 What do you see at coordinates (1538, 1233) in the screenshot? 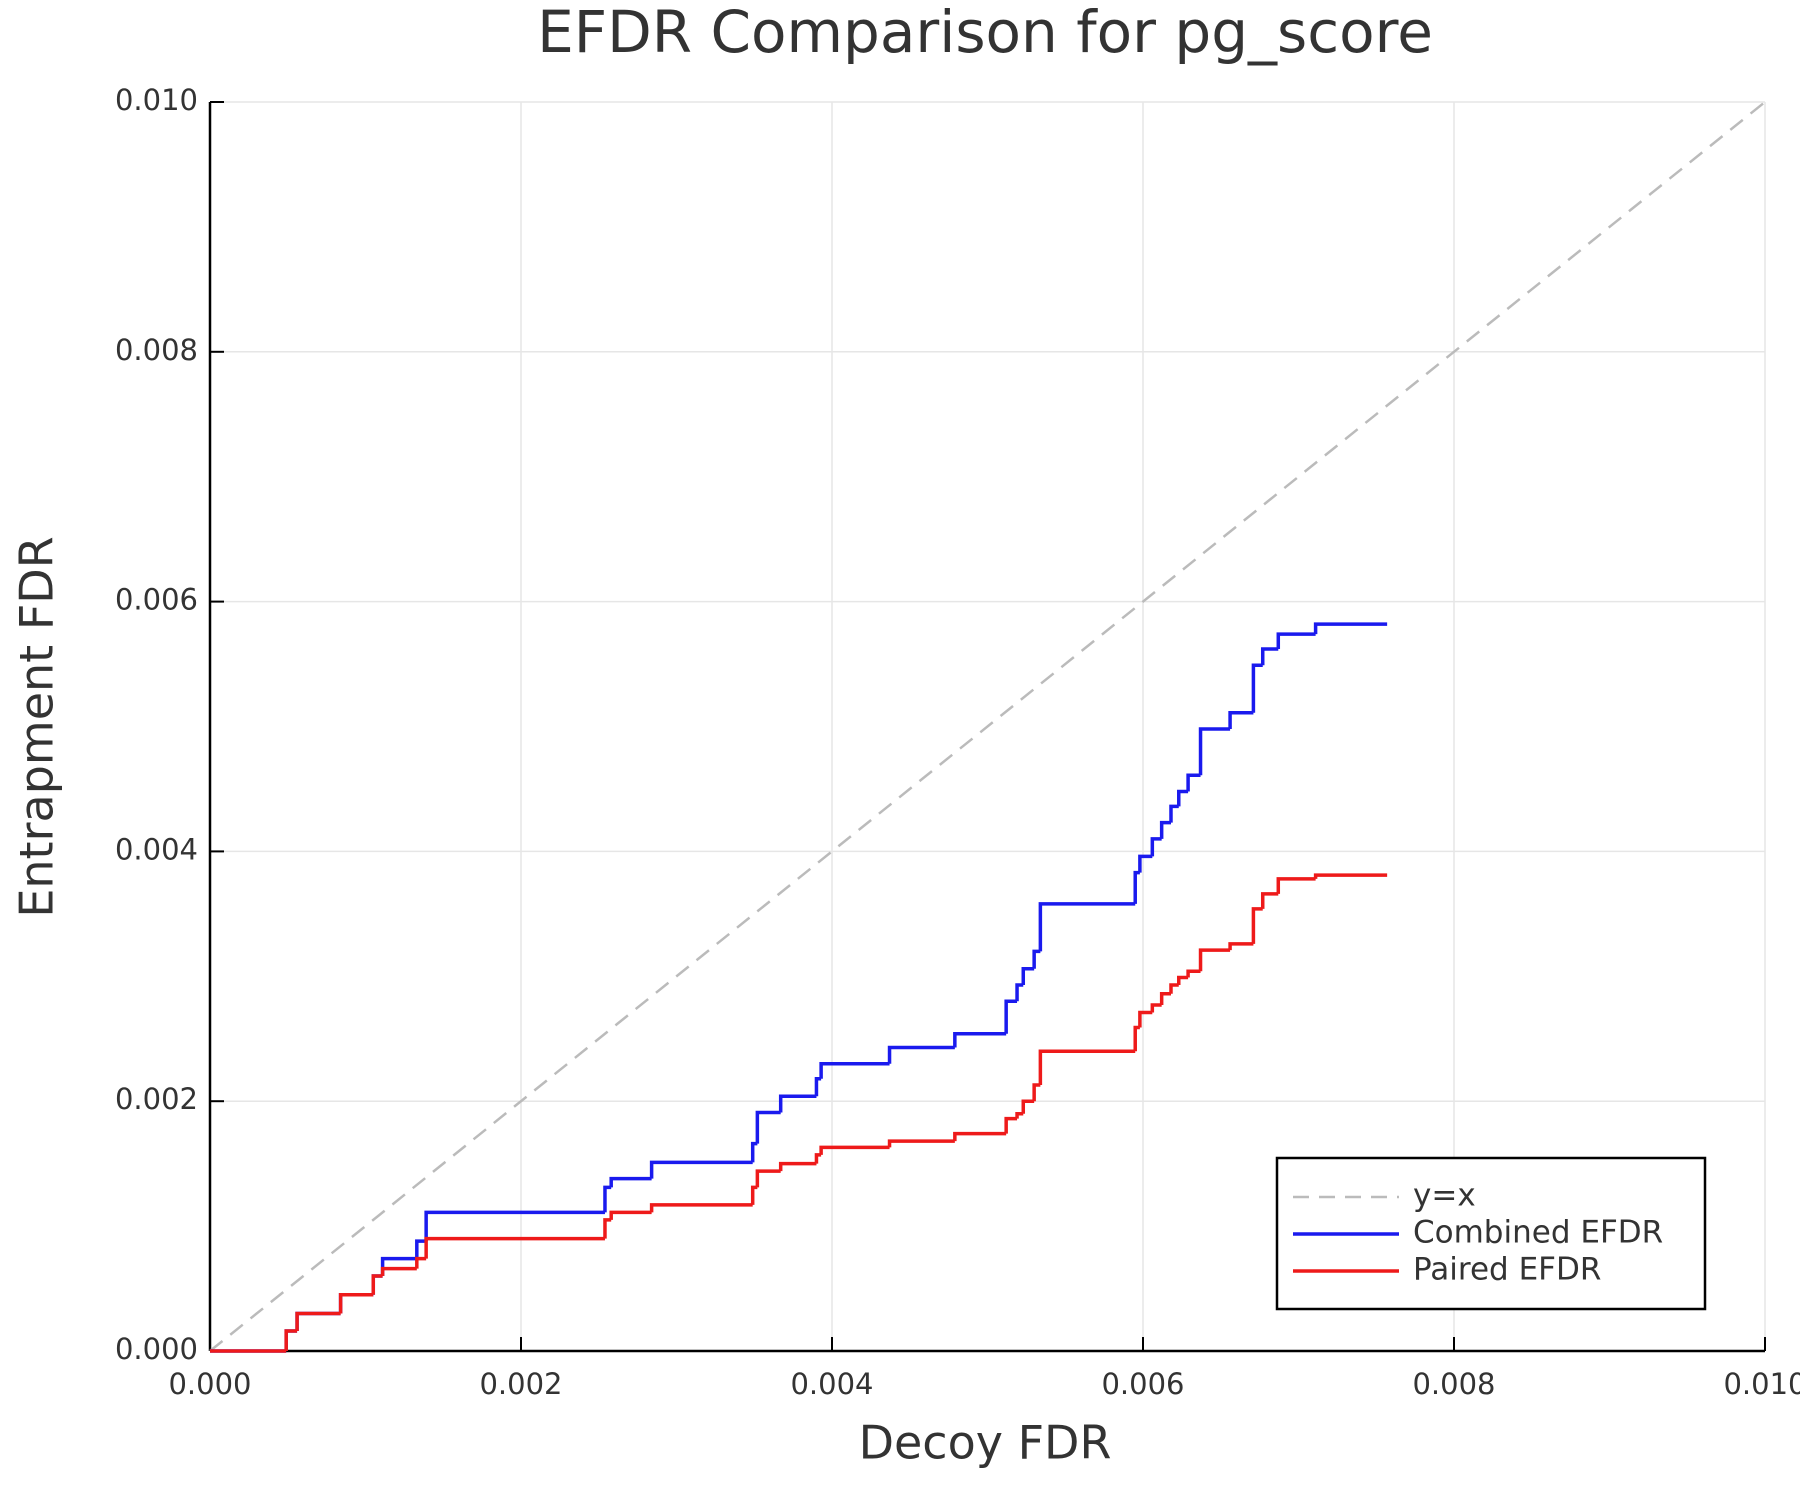
I see `legend-label: Combined EFDR` at bounding box center [1538, 1233].